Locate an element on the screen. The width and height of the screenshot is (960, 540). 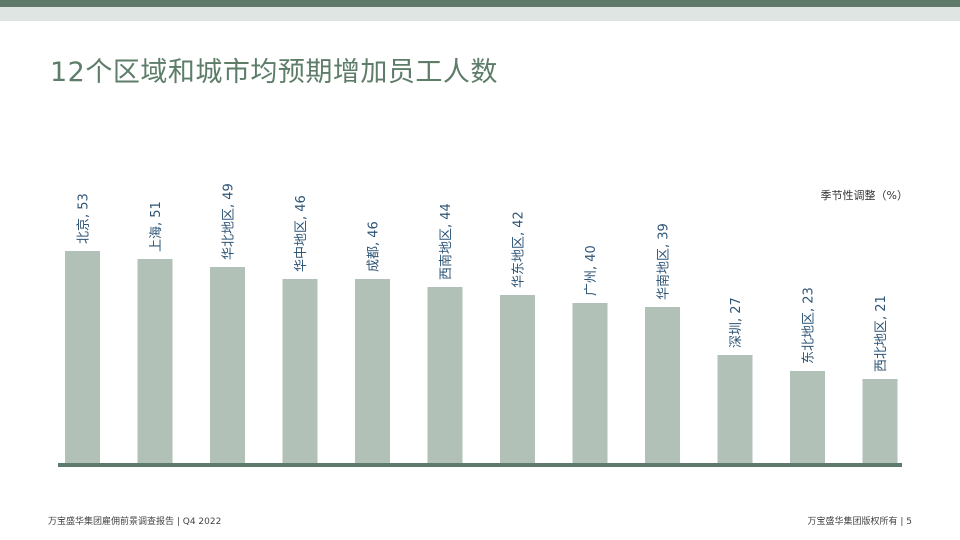
data-label-3: 华北地区, 49 is located at coordinates (229, 221).